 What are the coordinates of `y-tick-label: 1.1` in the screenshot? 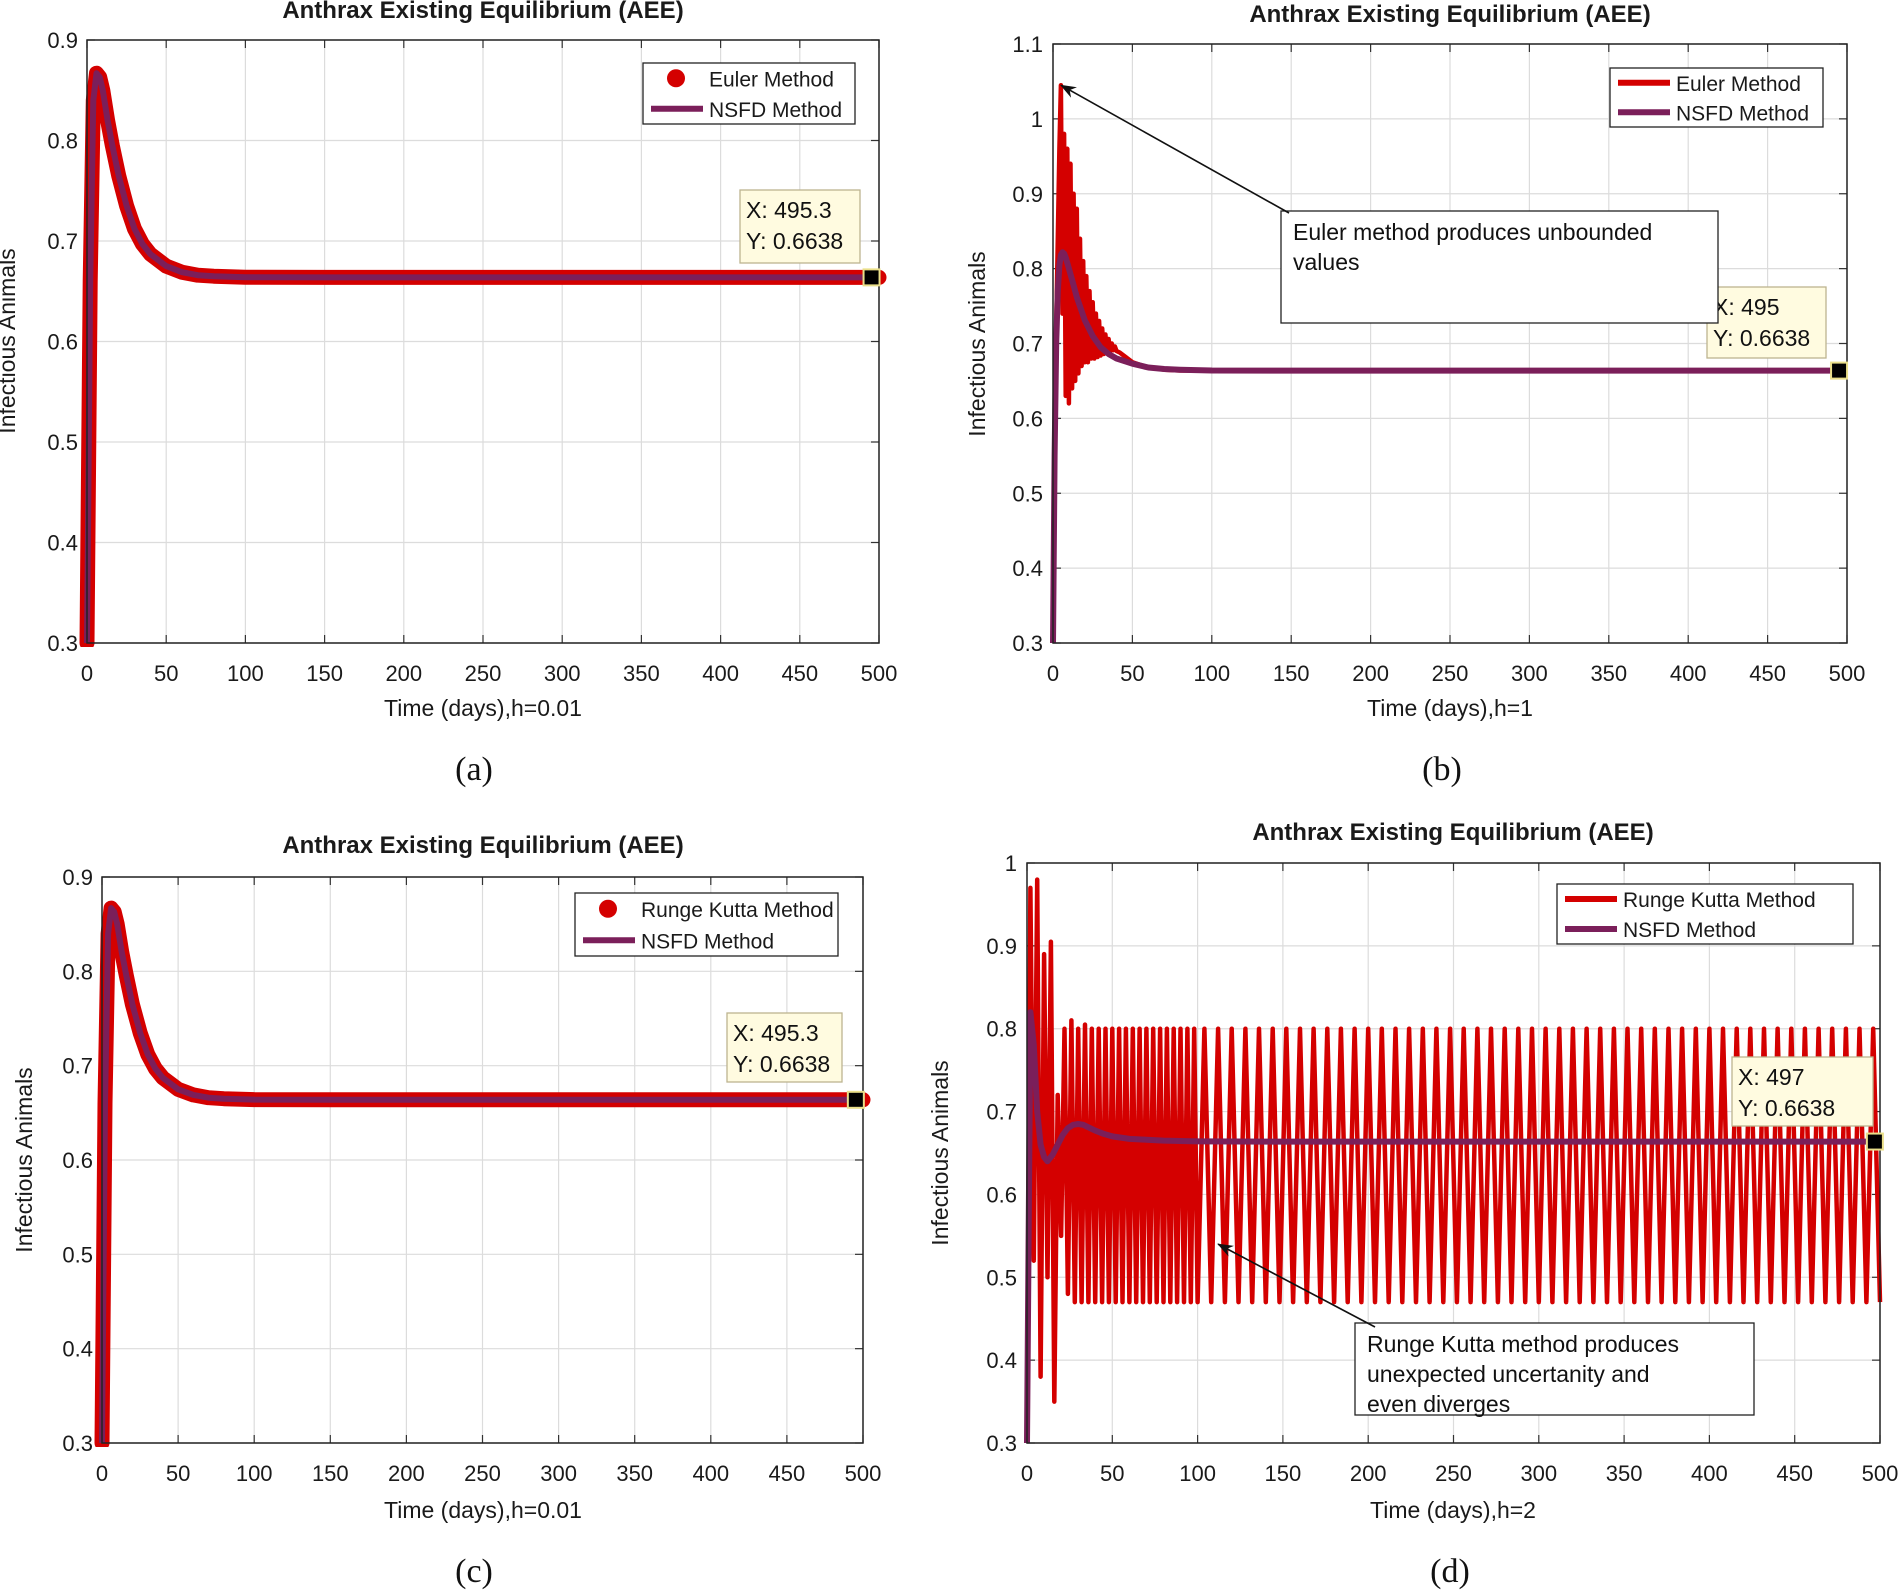 It's located at (1027, 44).